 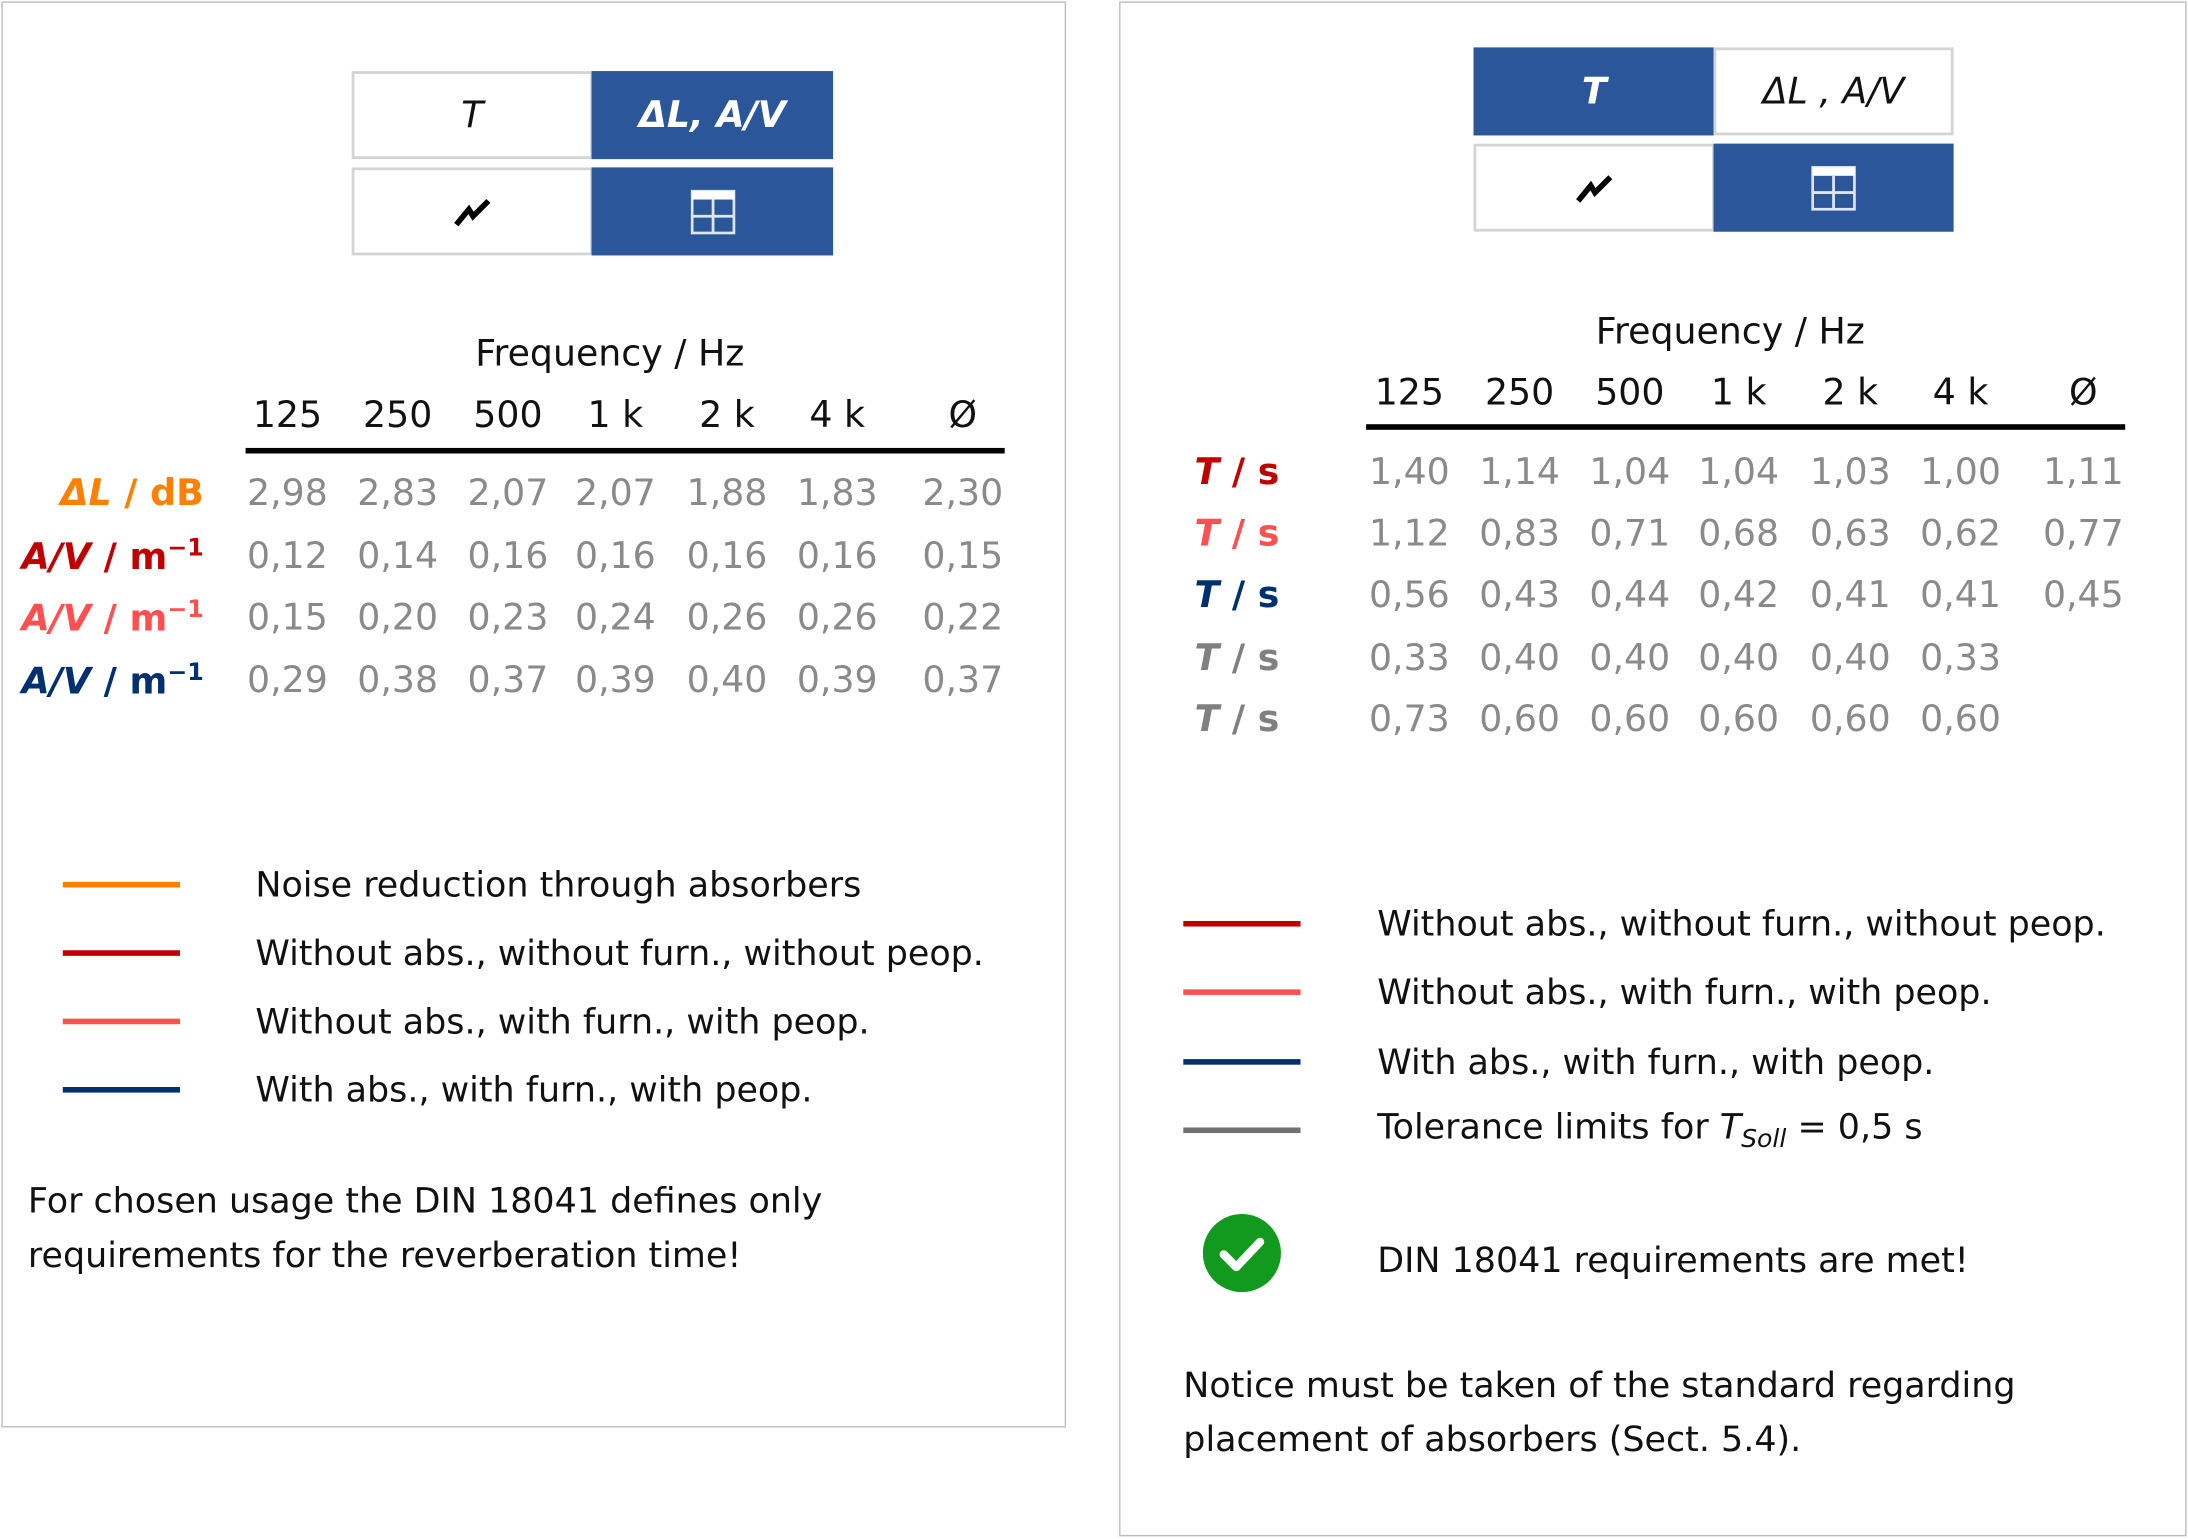 I want to click on table-cell: 2,83, so click(x=398, y=494).